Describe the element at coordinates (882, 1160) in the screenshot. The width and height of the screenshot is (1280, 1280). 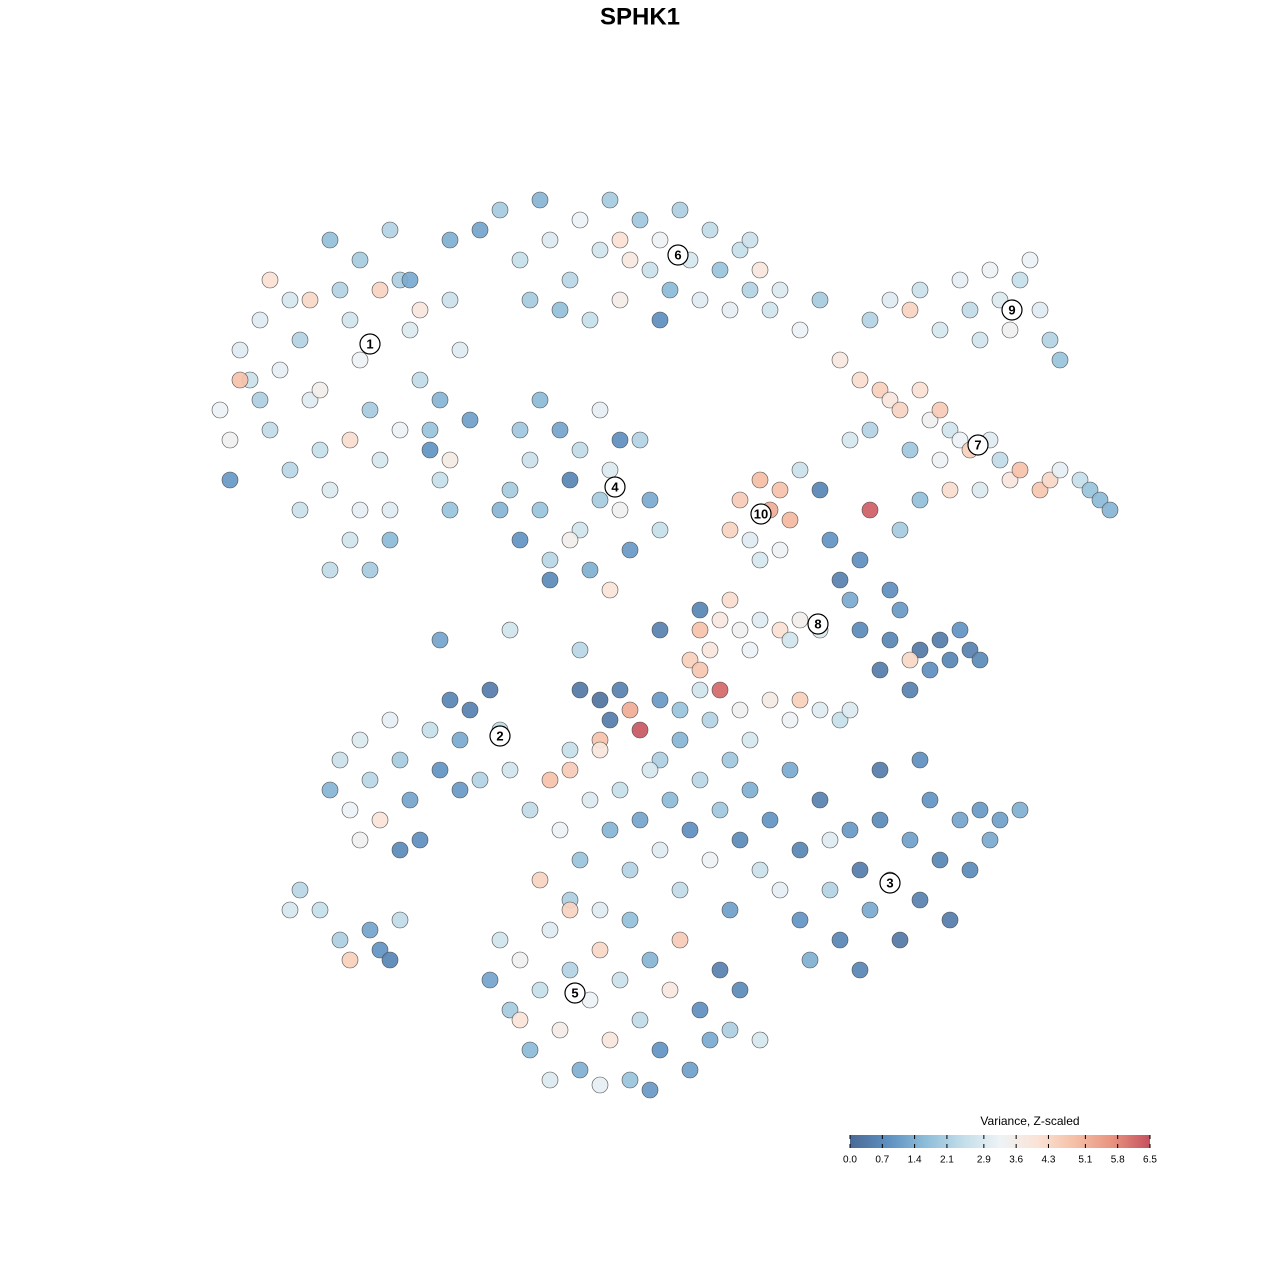
I see `colorbar-tick-label: 0.7` at that location.